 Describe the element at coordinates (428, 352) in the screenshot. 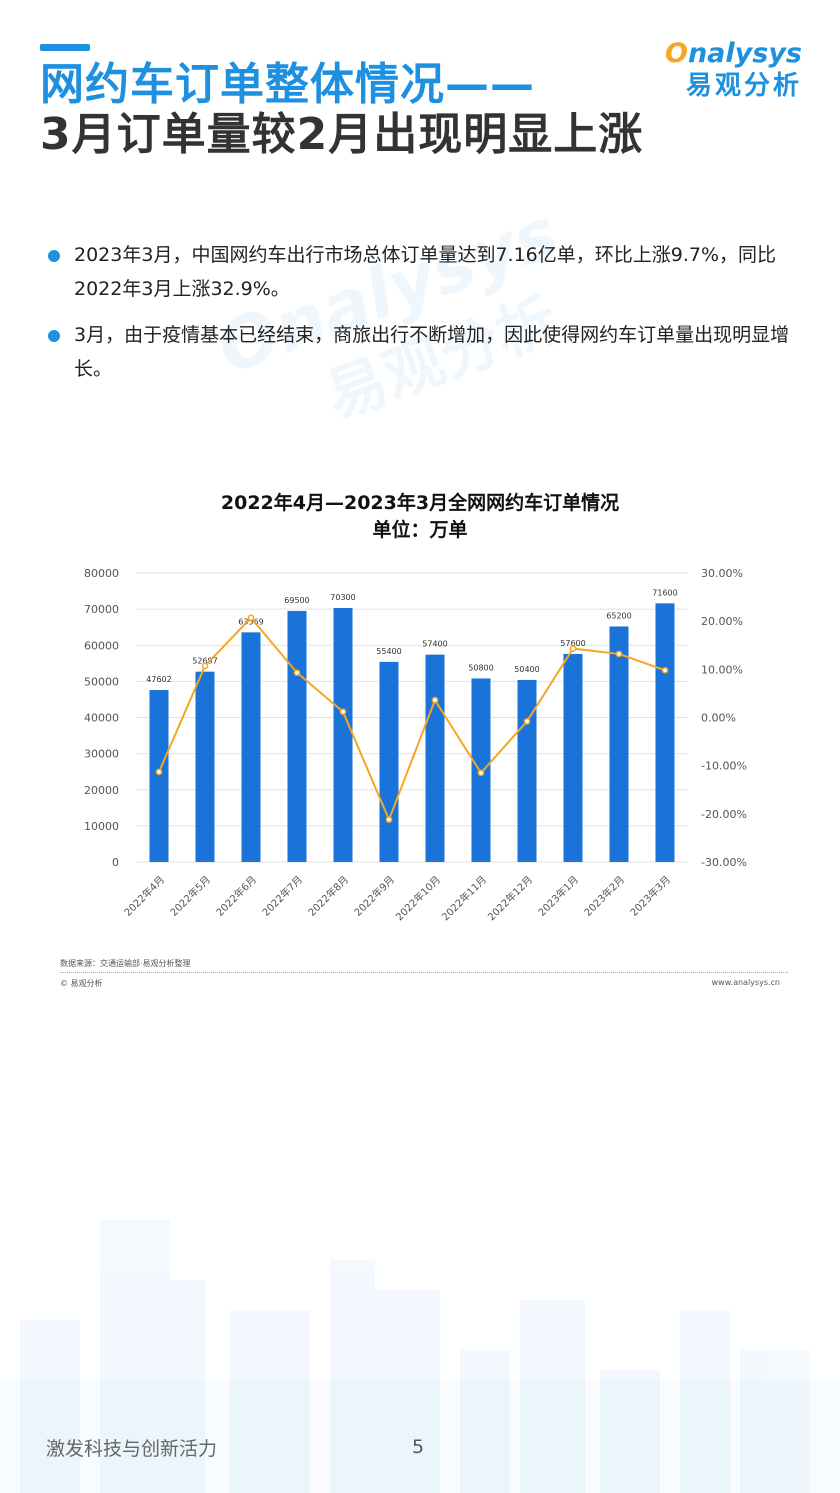

I see `bullet-item: 3月，由于疫情基本已经结束，商旅出行不断增加，因此使得网约车订单量出现明显增长。` at that location.